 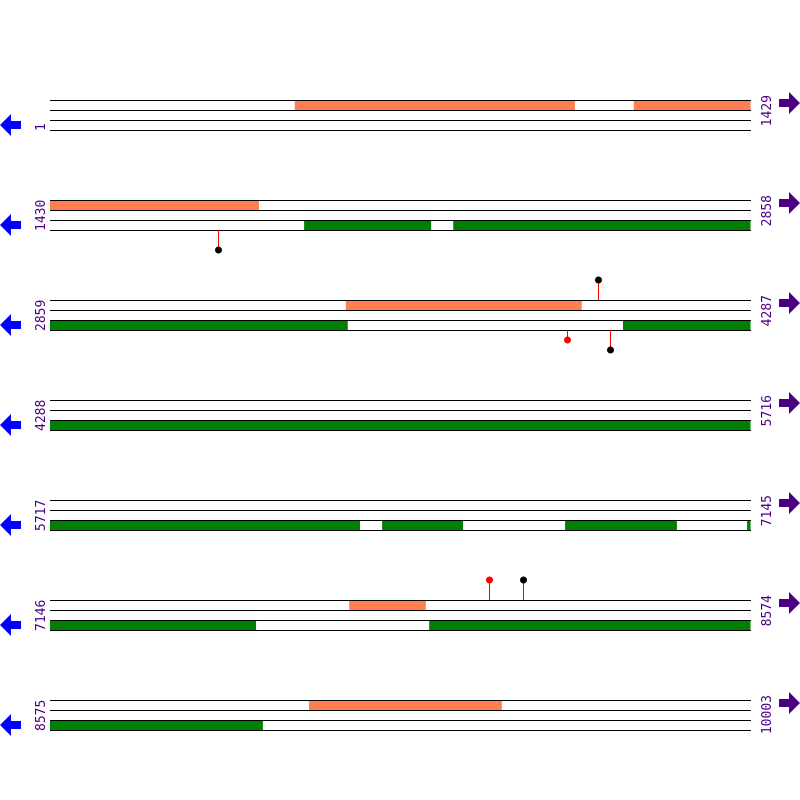 I want to click on sequence-row: 7146 8574, so click(x=400, y=606).